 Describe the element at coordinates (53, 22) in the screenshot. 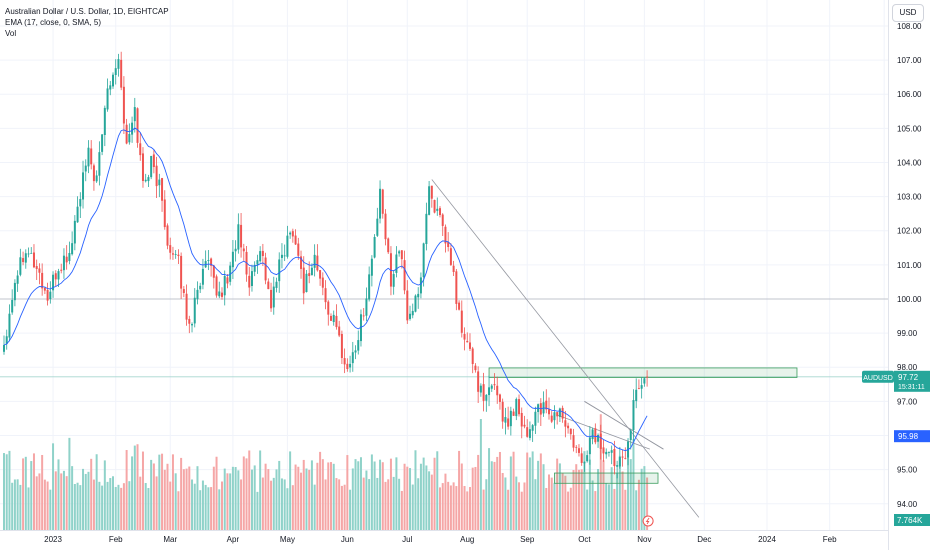

I see `legend-ema: EMA (17, close, 0, SMA, 5)` at that location.